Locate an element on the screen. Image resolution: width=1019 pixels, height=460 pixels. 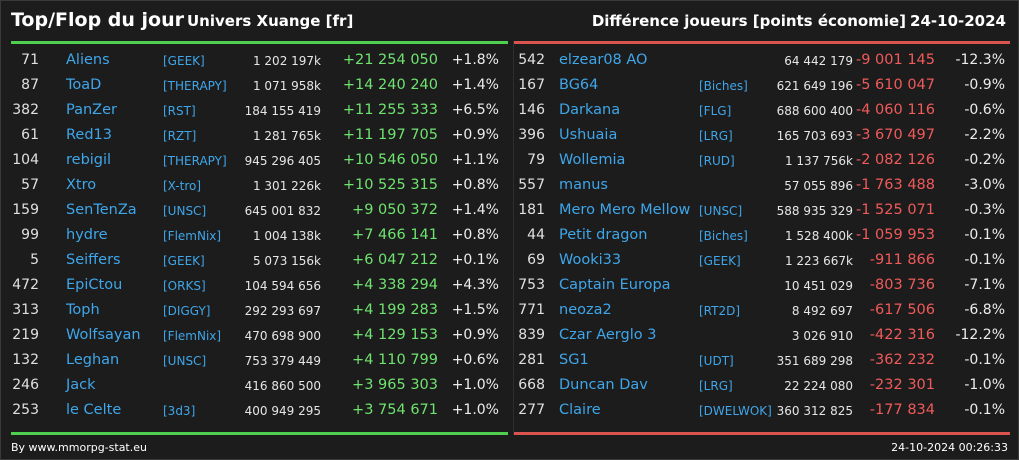
alliance-tag-link: [DWELWOK] is located at coordinates (735, 411).